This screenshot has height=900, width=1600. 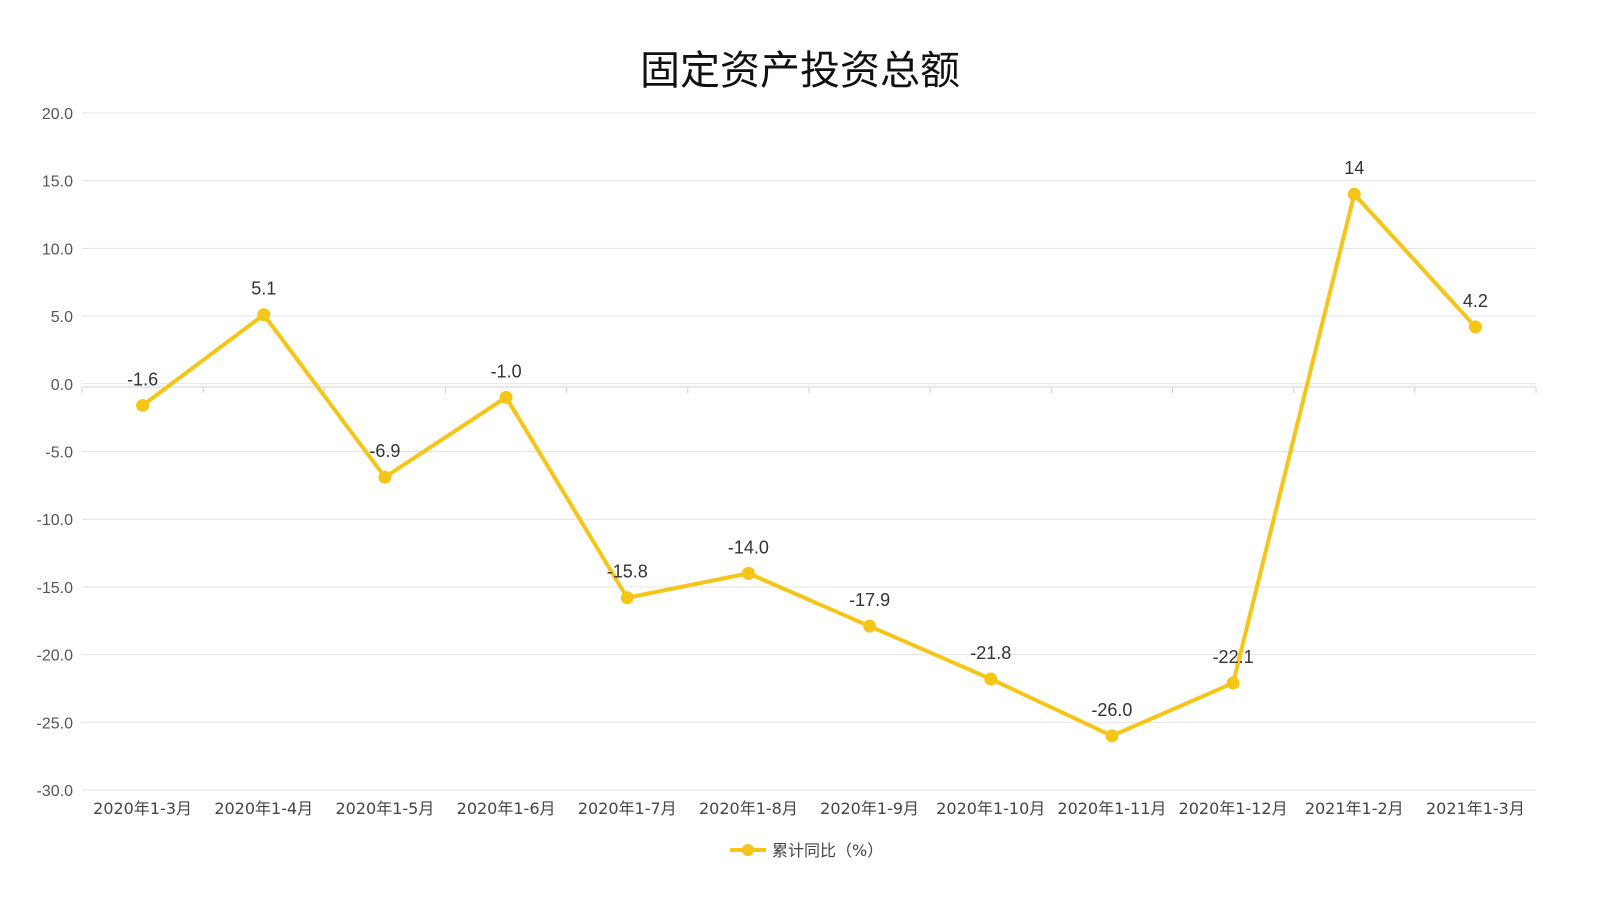 I want to click on x-tick-label: 2020年1-7月, so click(x=627, y=808).